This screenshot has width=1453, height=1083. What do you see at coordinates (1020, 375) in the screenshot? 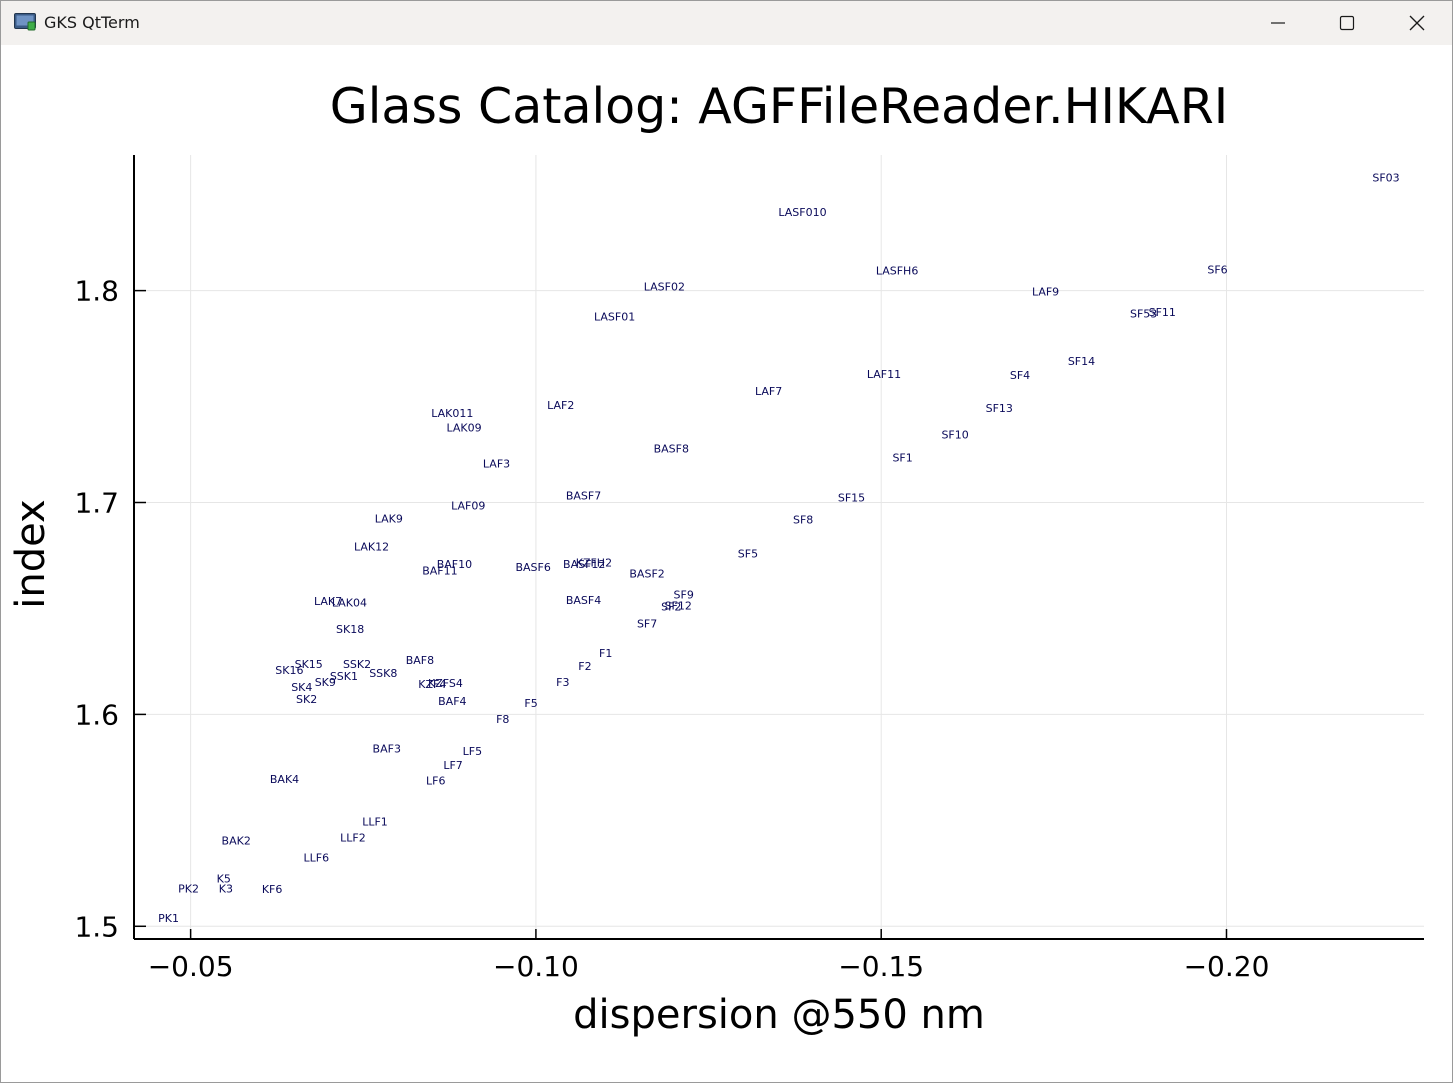
I see `data-point-label: SF4` at bounding box center [1020, 375].